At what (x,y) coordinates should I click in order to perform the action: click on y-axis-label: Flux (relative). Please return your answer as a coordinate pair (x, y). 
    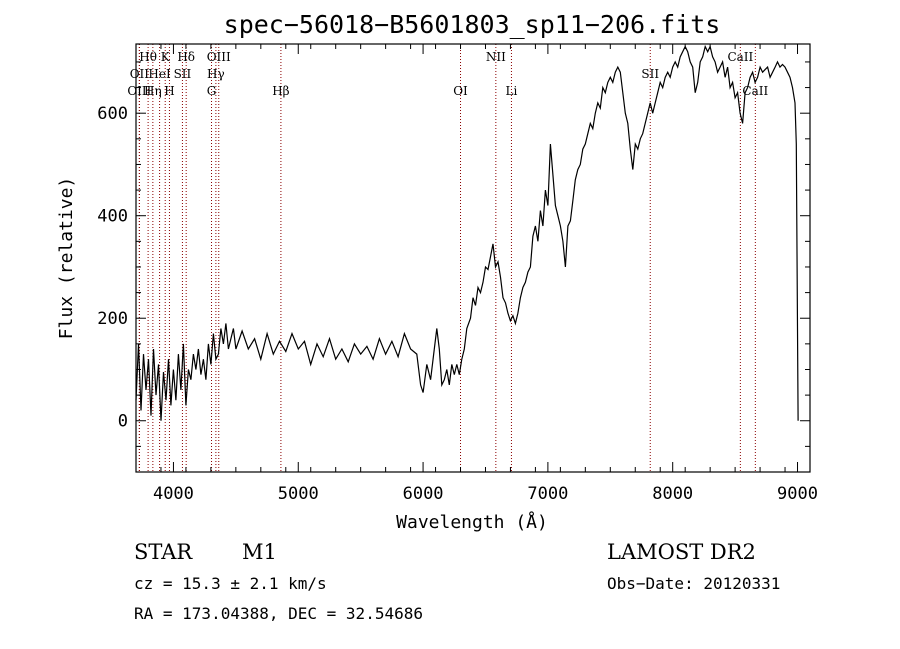
    Looking at the image, I should click on (66, 258).